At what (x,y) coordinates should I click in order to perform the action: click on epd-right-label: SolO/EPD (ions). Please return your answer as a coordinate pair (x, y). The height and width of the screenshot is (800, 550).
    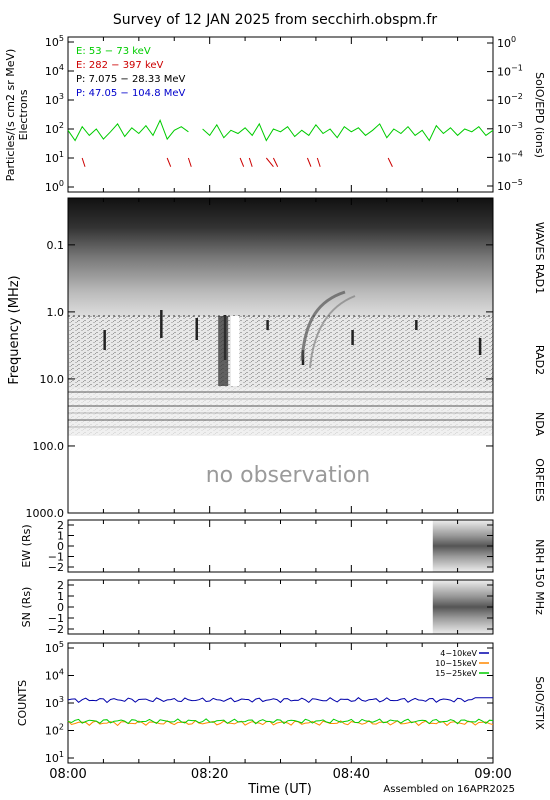
    Looking at the image, I should click on (539, 115).